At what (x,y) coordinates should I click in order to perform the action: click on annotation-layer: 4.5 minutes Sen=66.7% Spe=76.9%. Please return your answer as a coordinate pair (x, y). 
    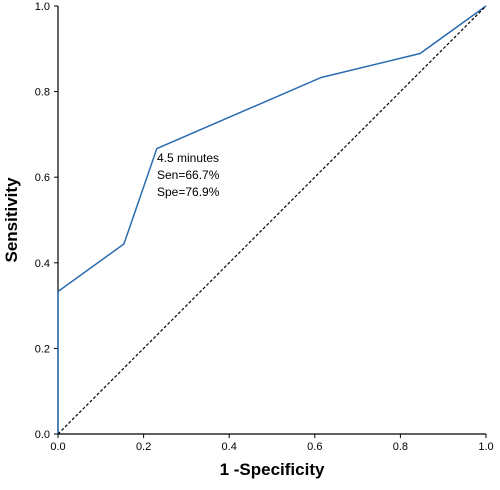
    Looking at the image, I should click on (188, 175).